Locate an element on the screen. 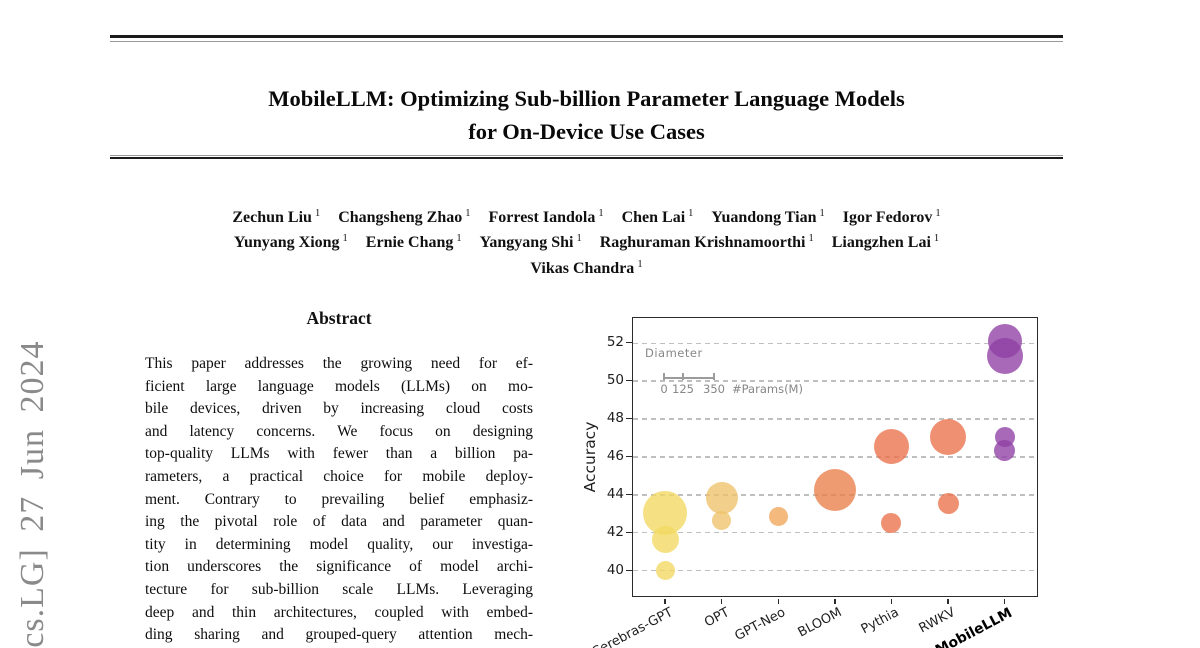 The height and width of the screenshot is (648, 1200). author-name: Yuandong Tian 1 is located at coordinates (768, 217).